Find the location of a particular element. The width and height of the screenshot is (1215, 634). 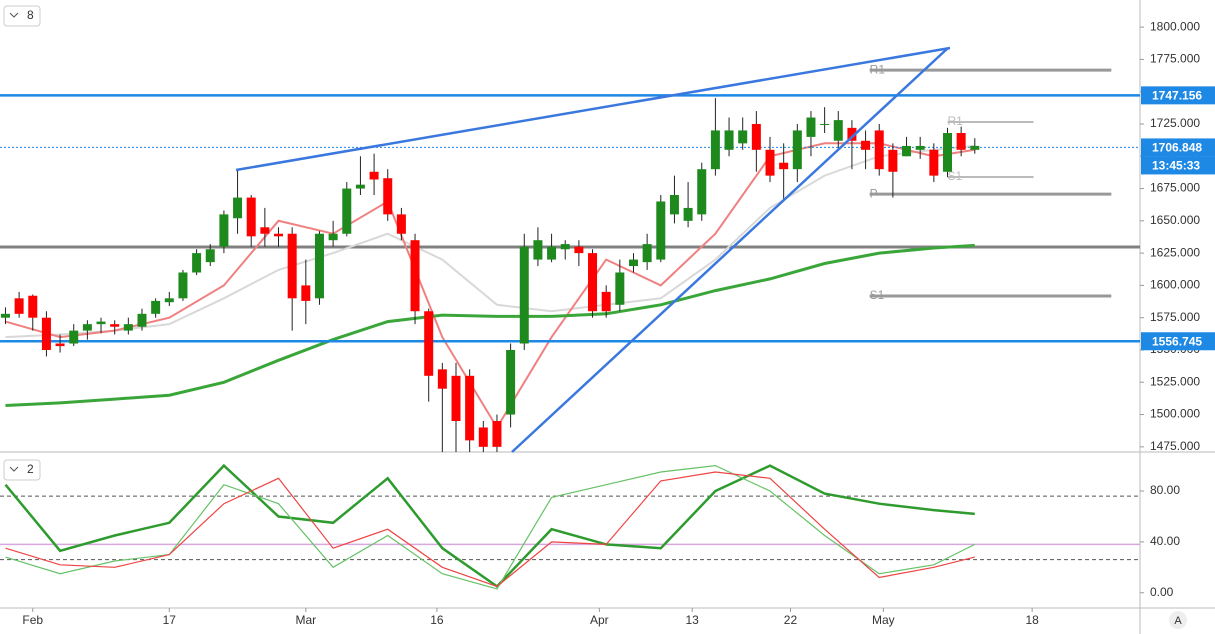

pivot-label: S1 is located at coordinates (954, 176).